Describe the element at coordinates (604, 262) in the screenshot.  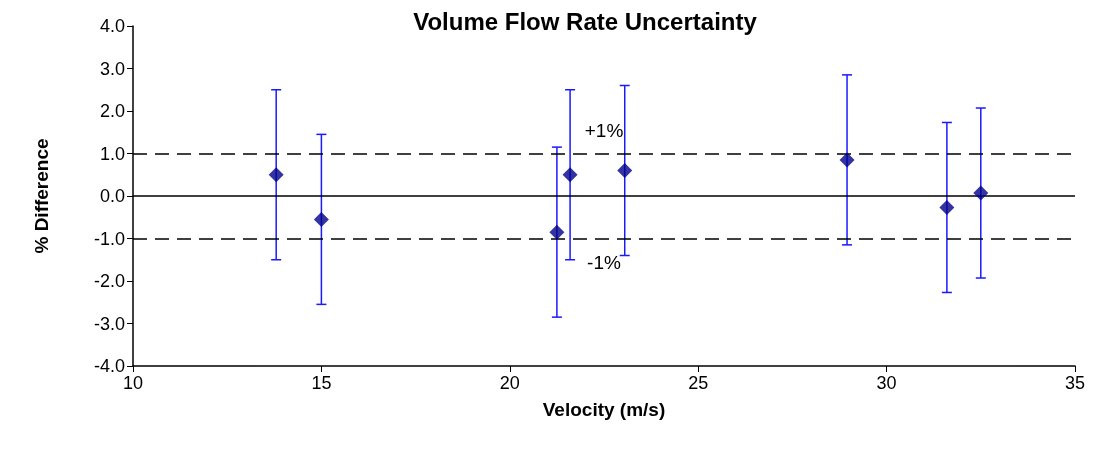
I see `ref-line-label: -1%` at that location.